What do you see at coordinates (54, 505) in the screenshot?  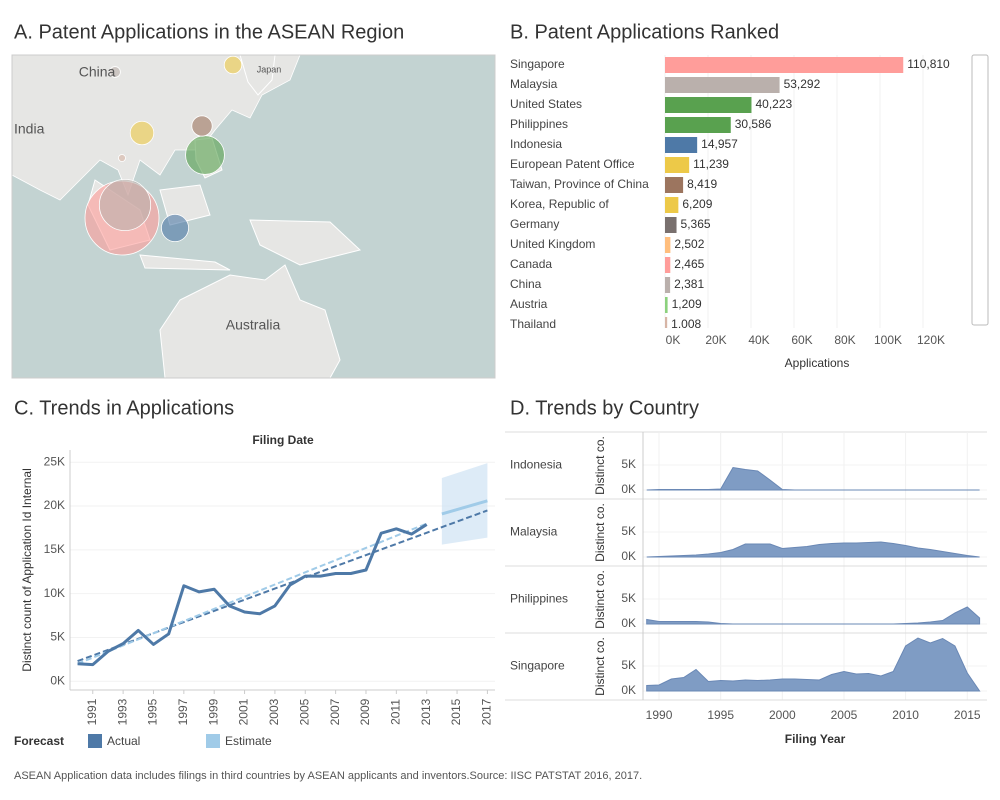 I see `y-tick-label: 20K` at bounding box center [54, 505].